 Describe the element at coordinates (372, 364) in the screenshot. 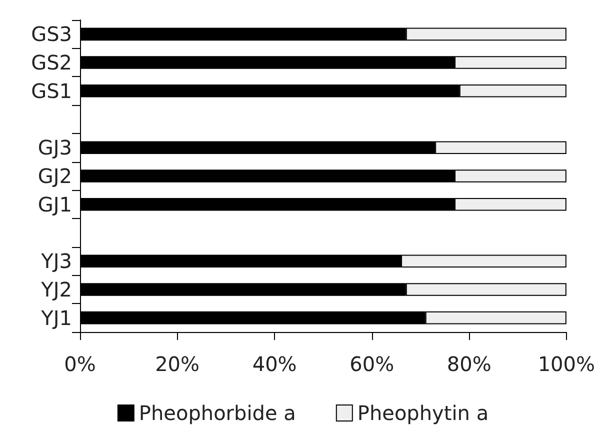

I see `x-tick-label: 60%` at that location.